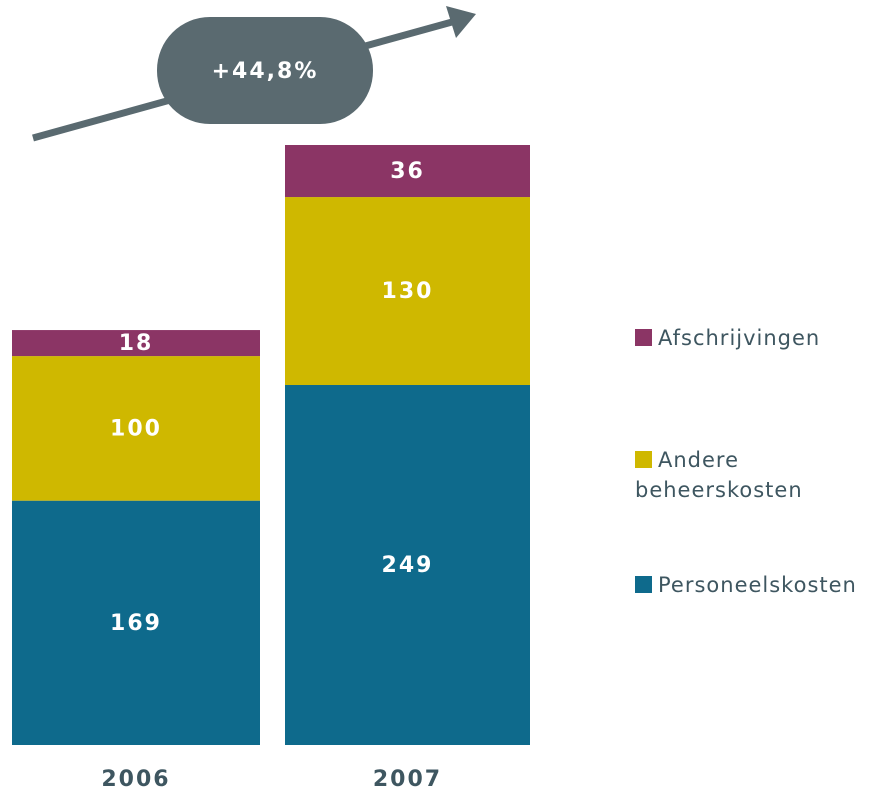 The height and width of the screenshot is (796, 886). I want to click on legend-label: Andere beheerskosten, so click(719, 475).